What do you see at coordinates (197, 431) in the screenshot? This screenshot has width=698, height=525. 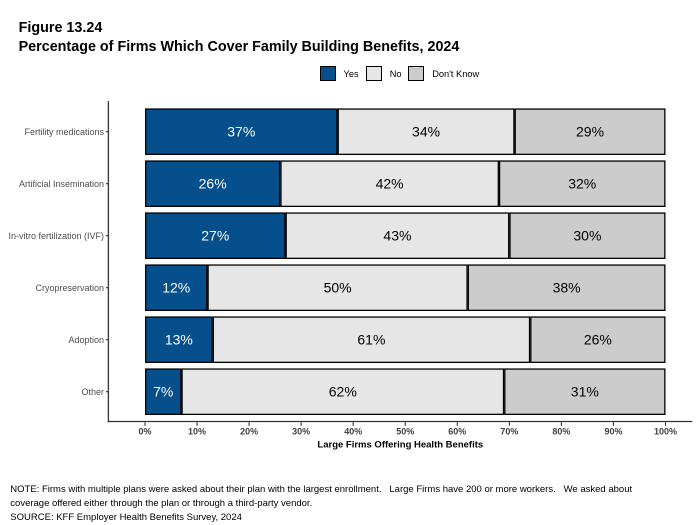 I see `svg-text: 10%` at bounding box center [197, 431].